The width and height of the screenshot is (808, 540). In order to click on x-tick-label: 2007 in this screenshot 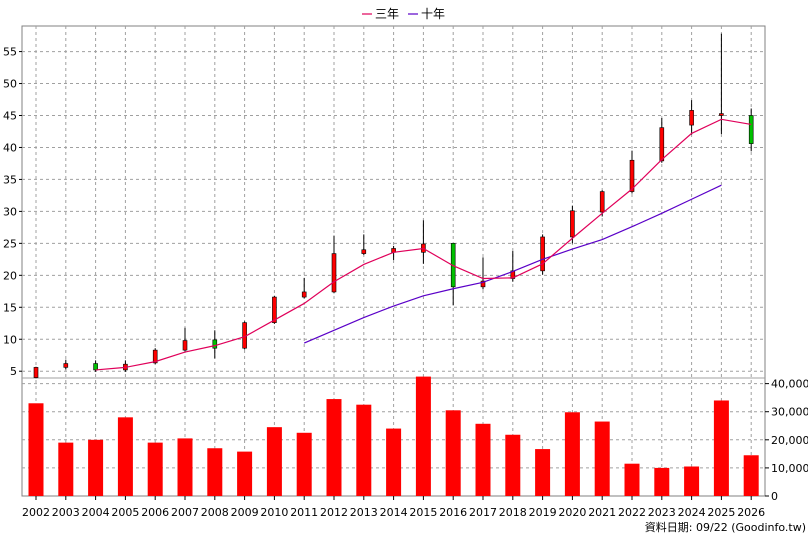, I will do `click(185, 512)`.